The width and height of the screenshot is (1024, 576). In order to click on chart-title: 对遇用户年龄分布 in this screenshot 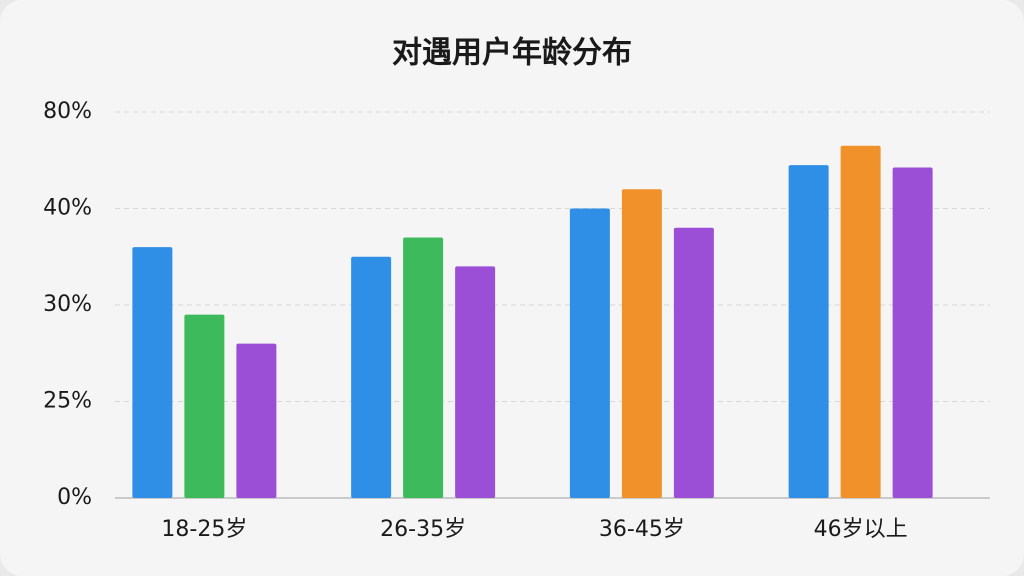, I will do `click(512, 53)`.